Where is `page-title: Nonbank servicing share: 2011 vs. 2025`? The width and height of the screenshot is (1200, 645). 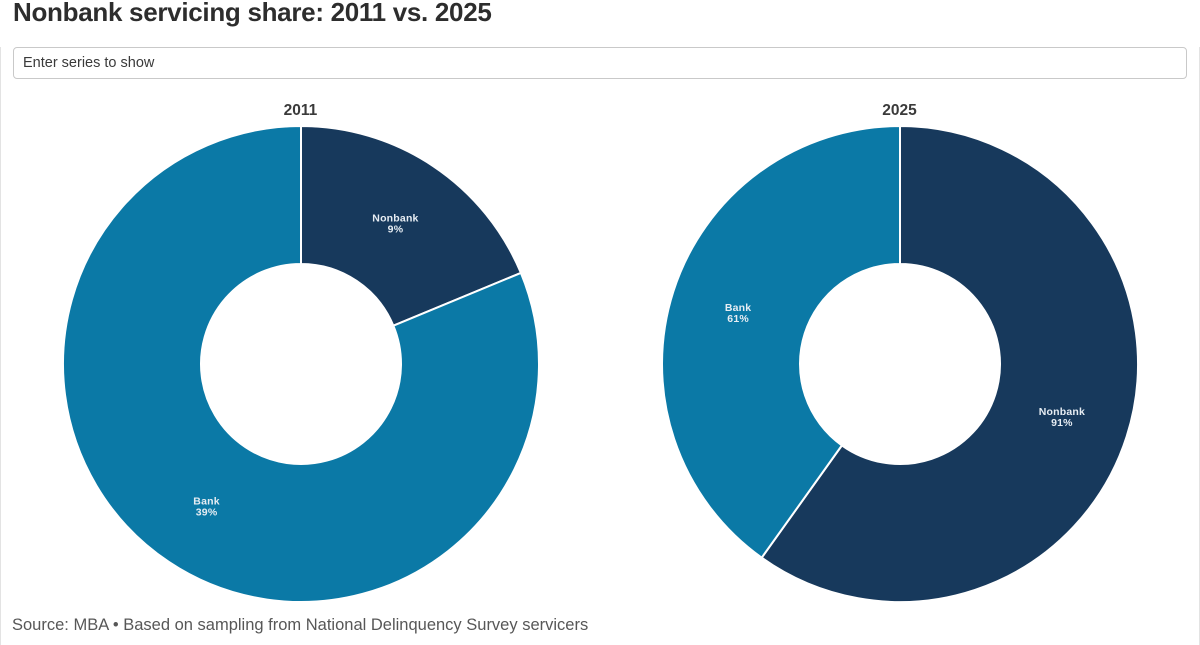
page-title: Nonbank servicing share: 2011 vs. 2025 is located at coordinates (252, 13).